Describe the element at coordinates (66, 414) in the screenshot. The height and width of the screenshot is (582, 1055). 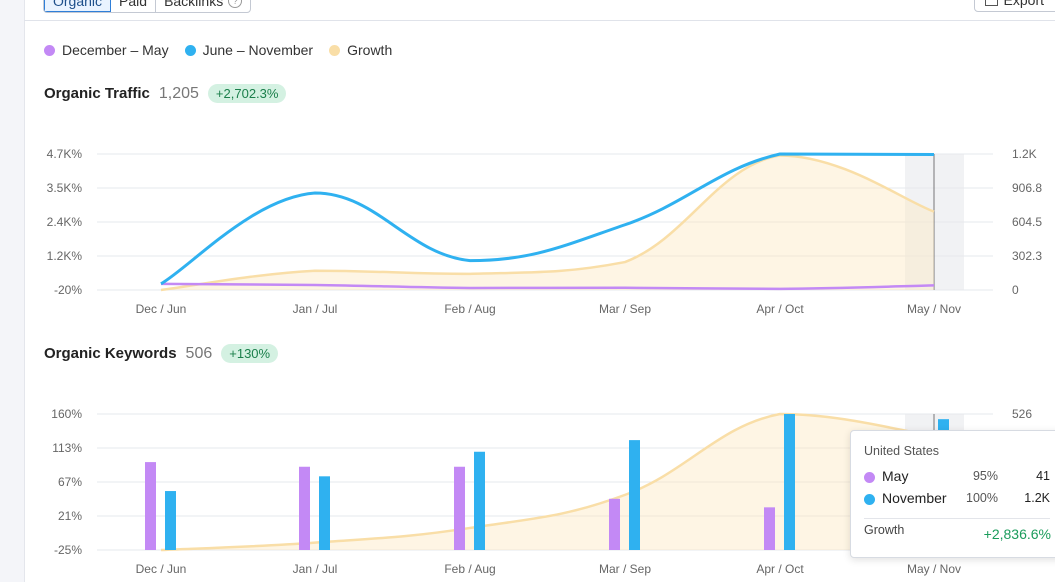
I see `keywords-left-tick: 160%` at that location.